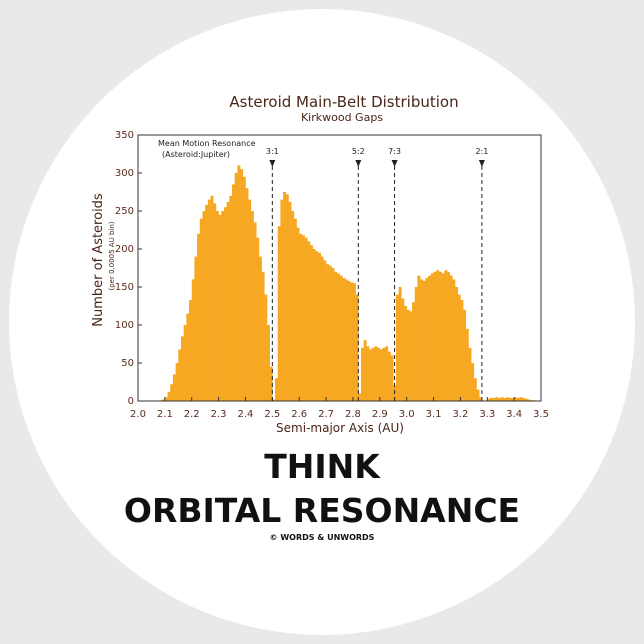 The width and height of the screenshot is (644, 644). Describe the element at coordinates (124, 173) in the screenshot. I see `y-tick-label: 300` at that location.